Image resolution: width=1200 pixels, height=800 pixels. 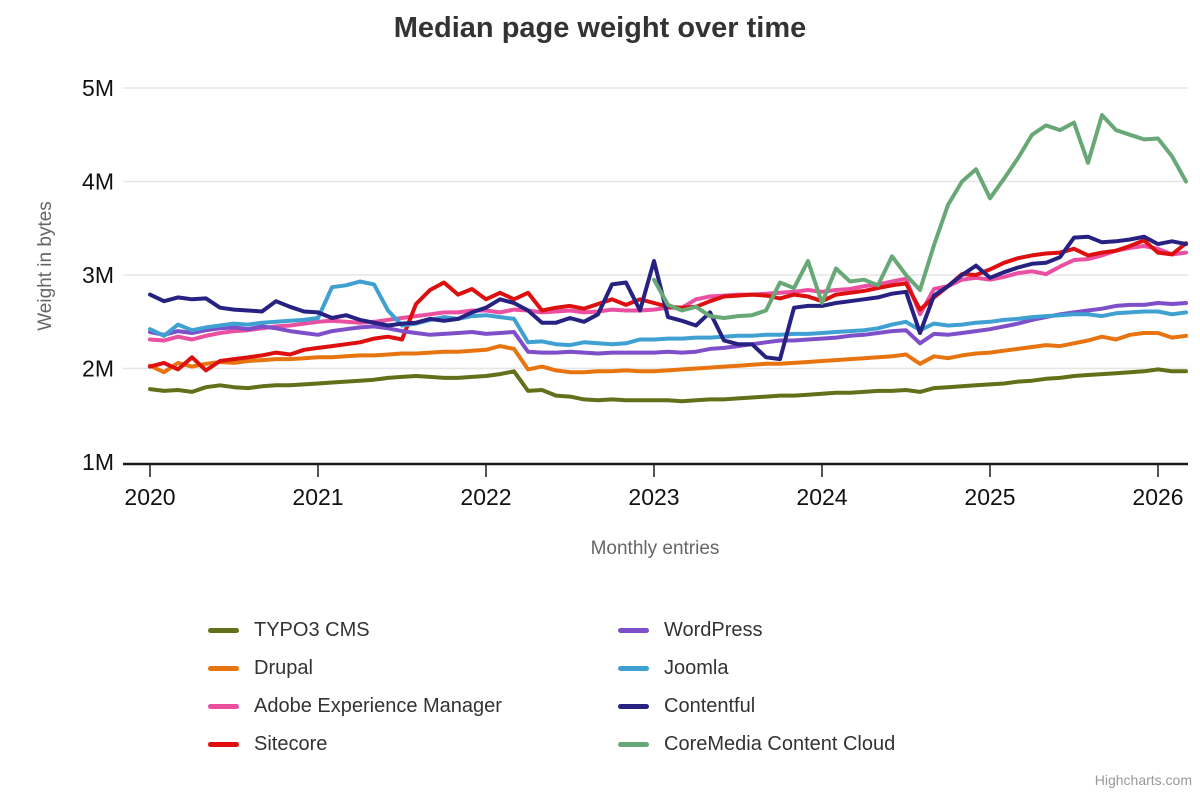 I want to click on legend-item-drupal: Drupal, so click(x=355, y=668).